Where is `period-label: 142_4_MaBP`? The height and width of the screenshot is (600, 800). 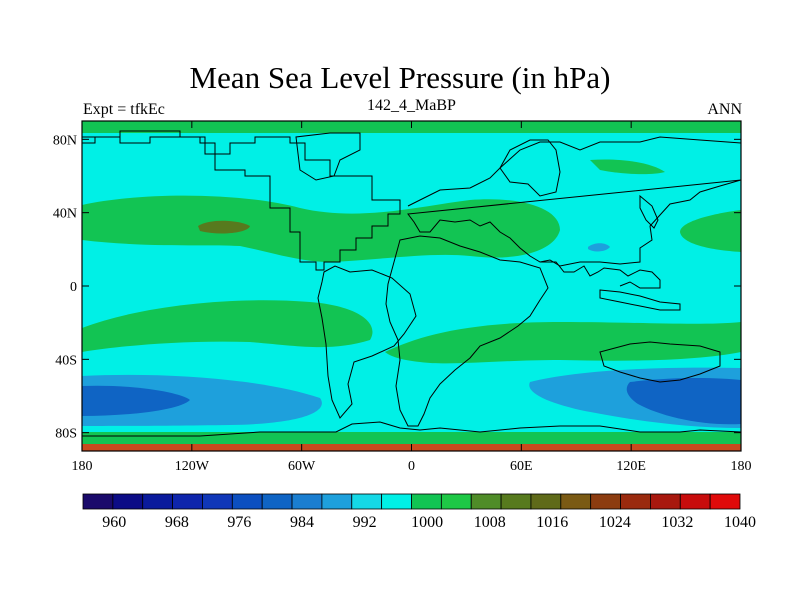
period-label: 142_4_MaBP is located at coordinates (411, 105).